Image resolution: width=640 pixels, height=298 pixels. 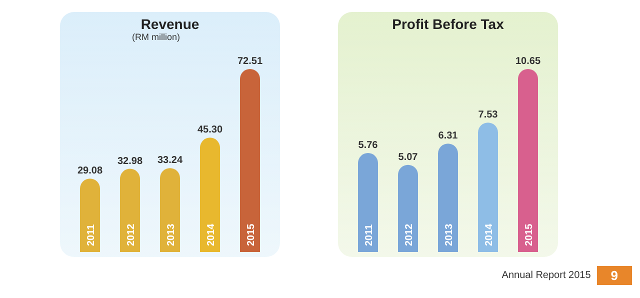 What do you see at coordinates (90, 171) in the screenshot?
I see `data-label: 29.08` at bounding box center [90, 171].